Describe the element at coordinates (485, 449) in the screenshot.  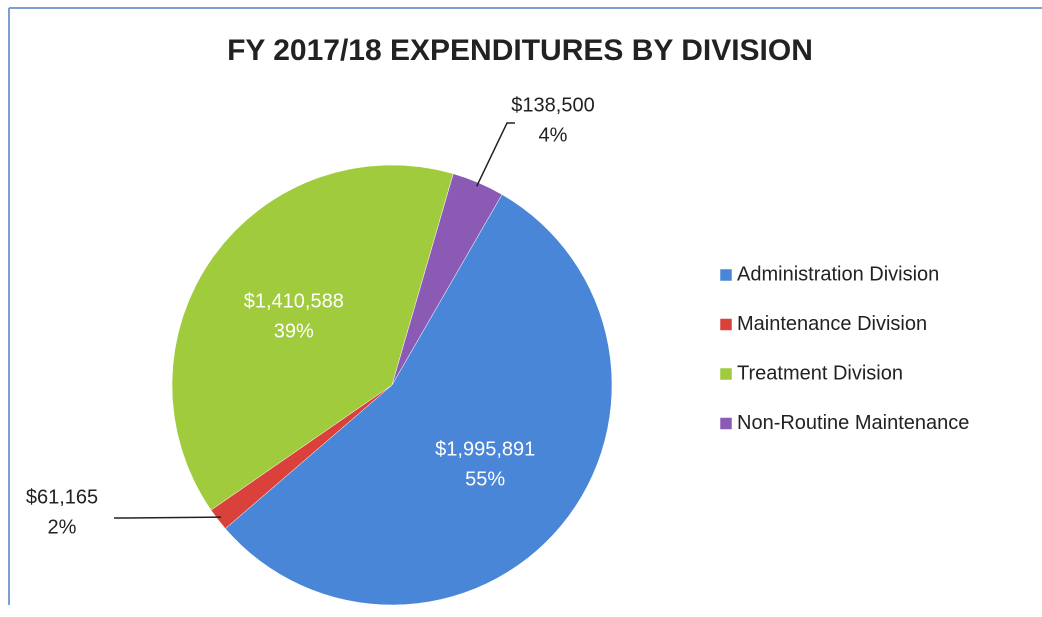
I see `data-label: $1,995,891` at that location.